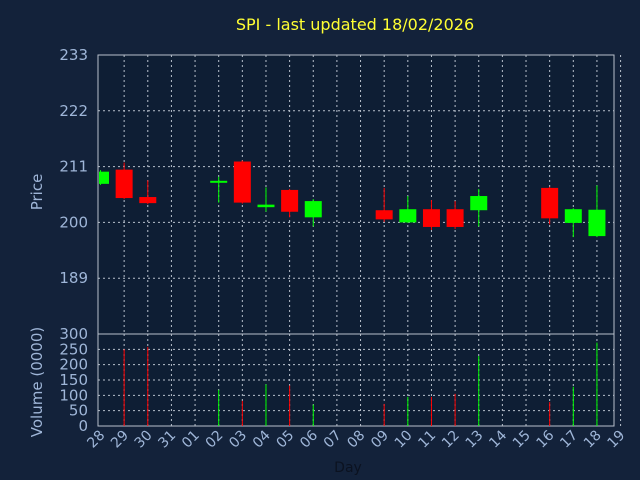 This screenshot has width=640, height=480. I want to click on x-tick-label: 09, so click(380, 440).